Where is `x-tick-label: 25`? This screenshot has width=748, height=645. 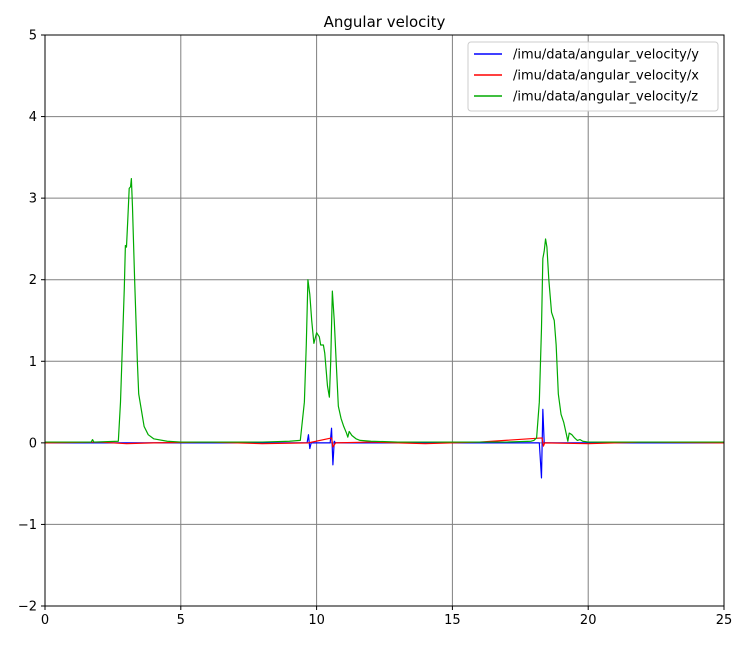
x-tick-label: 25 is located at coordinates (724, 620).